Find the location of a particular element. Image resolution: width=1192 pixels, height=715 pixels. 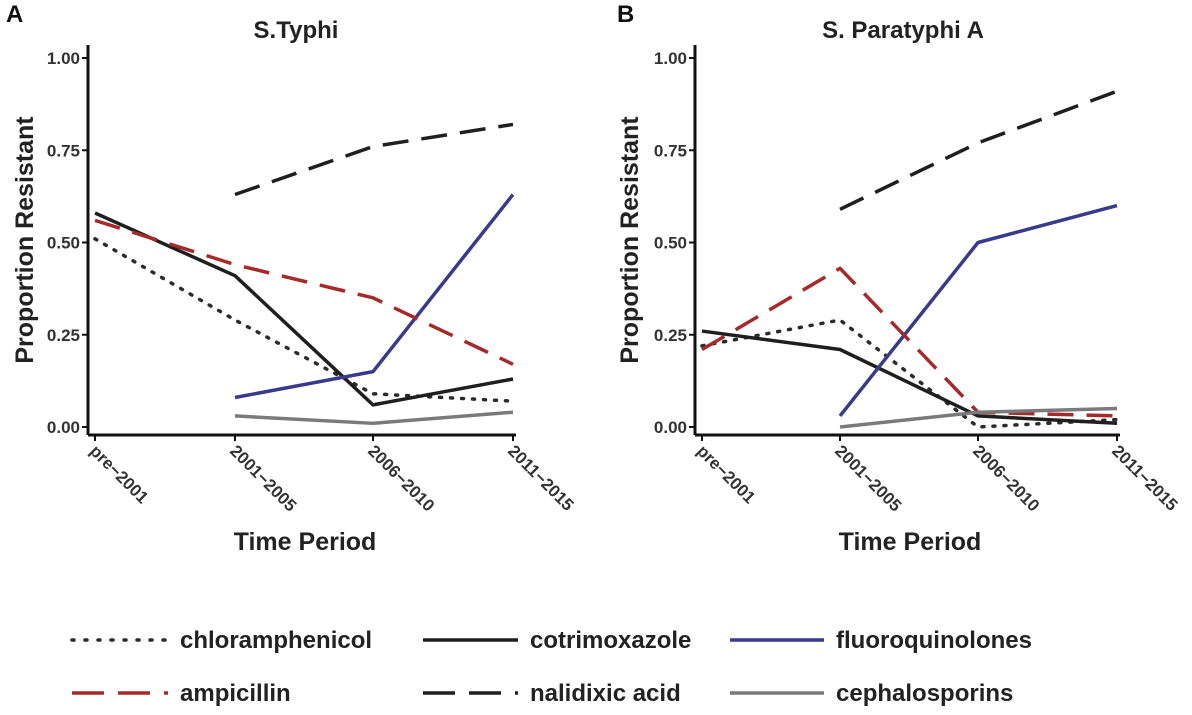

legend-label-fluoroquinolones: fluoroquinolones is located at coordinates (934, 640).